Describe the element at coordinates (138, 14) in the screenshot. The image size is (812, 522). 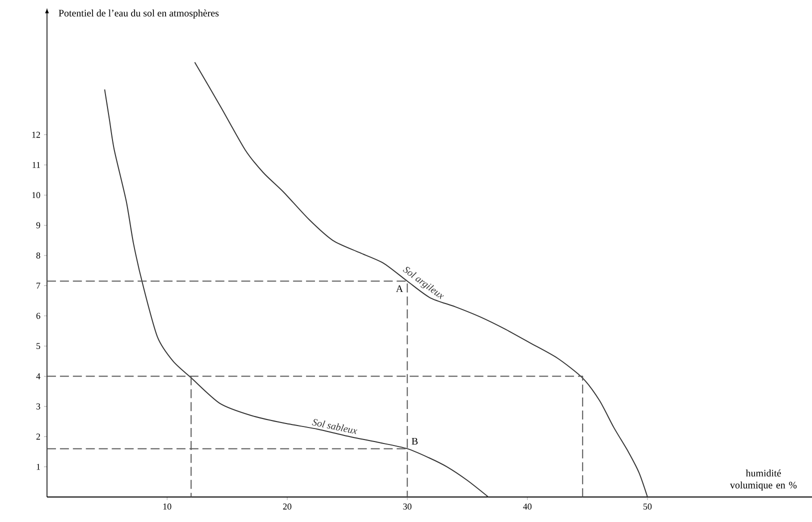
I see `y-axis-title: Potentiel de l’eau du sol en atmosphères` at that location.